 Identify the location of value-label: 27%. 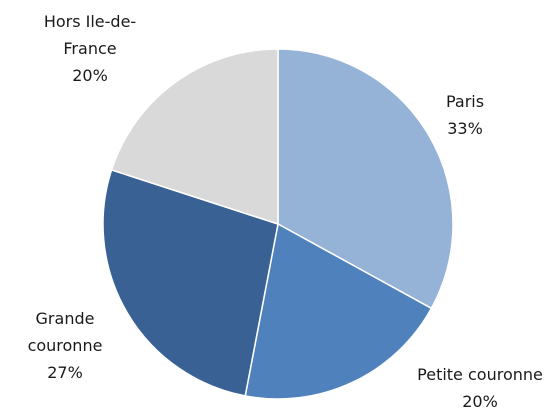
(65, 372).